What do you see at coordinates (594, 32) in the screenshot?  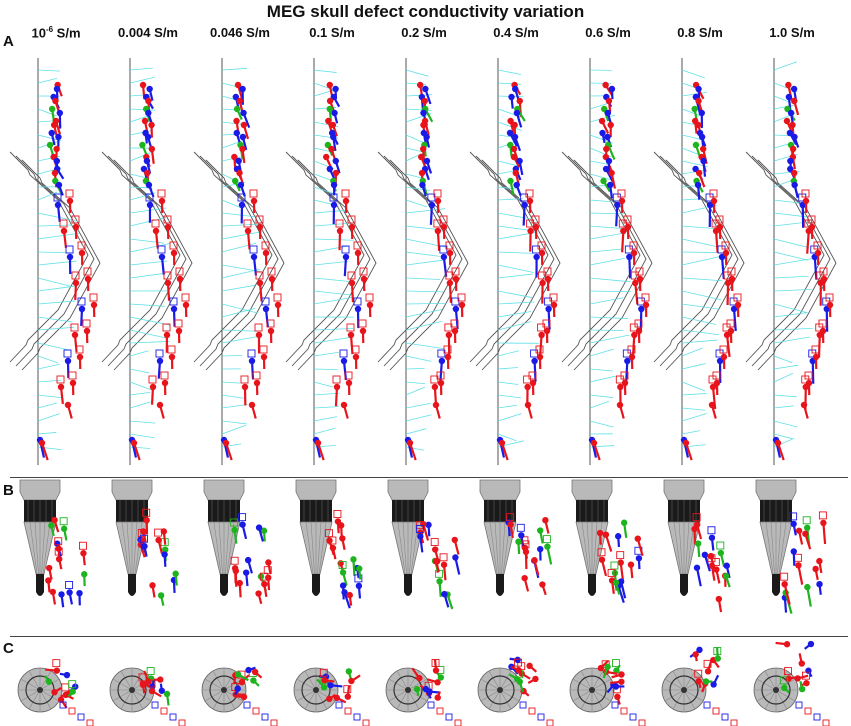 I see `conductivity-value: 0.6` at bounding box center [594, 32].